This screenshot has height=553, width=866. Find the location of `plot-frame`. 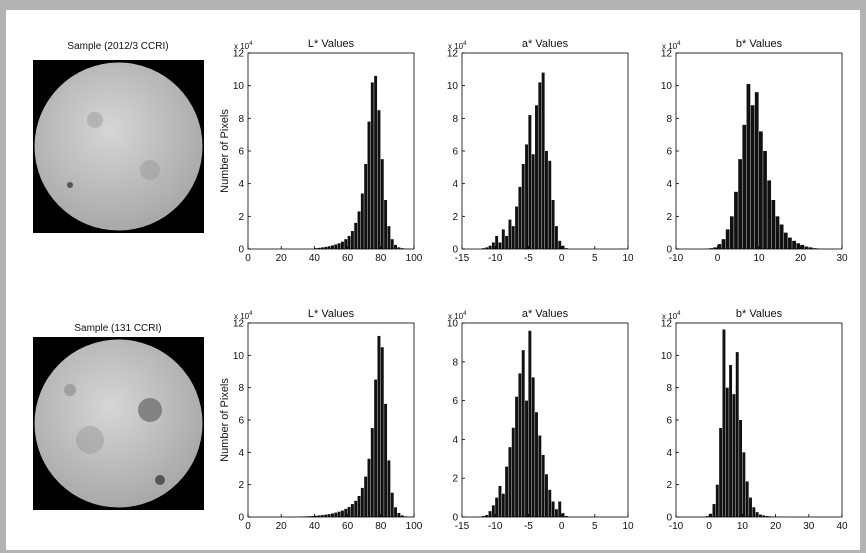

plot-frame is located at coordinates (331, 151).